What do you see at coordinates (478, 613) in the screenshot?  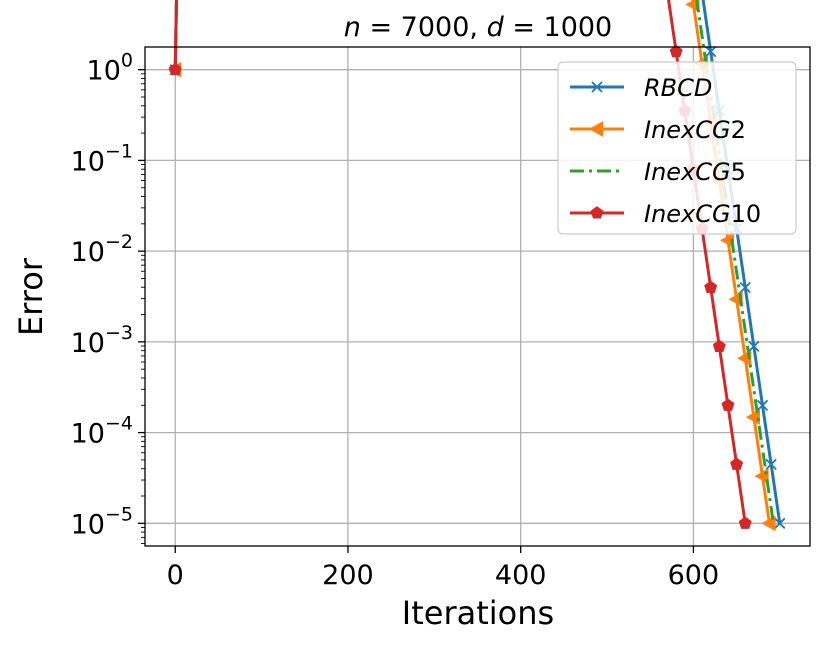 I see `x-axis-label: Iterations` at bounding box center [478, 613].